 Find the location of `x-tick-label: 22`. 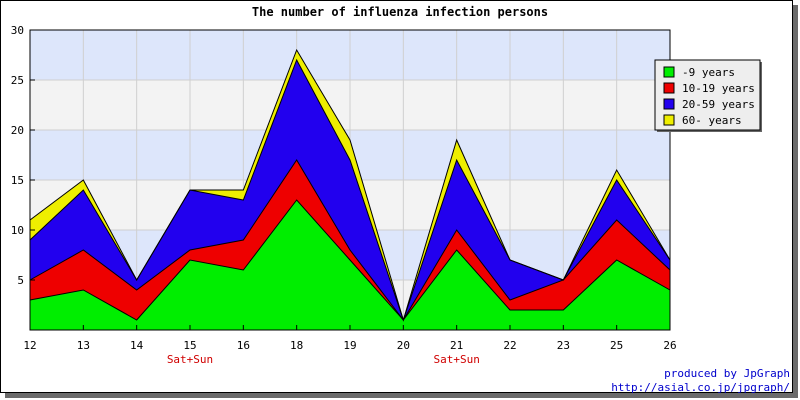

x-tick-label: 22 is located at coordinates (509, 345).